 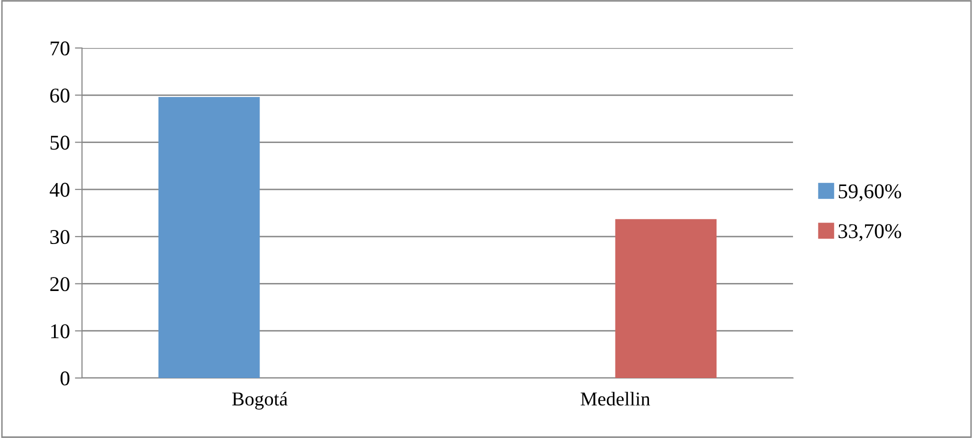 I want to click on x-tick-label: Bogotá, so click(x=260, y=401).